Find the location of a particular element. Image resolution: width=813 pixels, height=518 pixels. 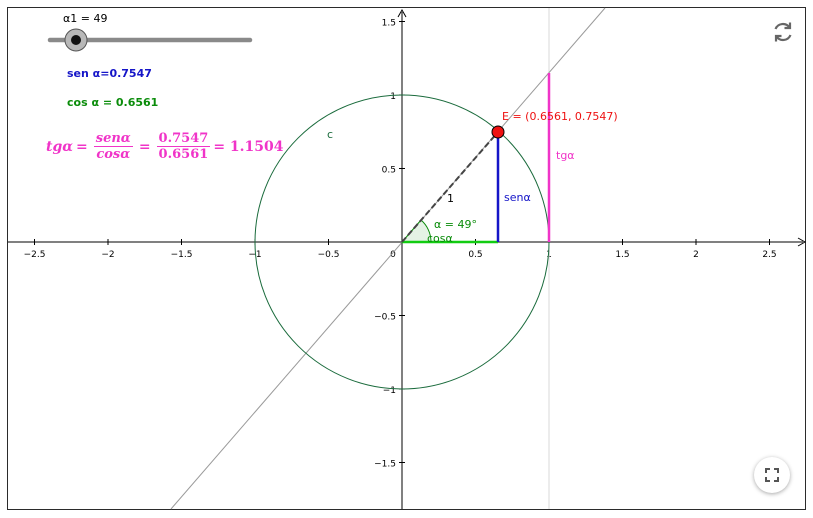

y-tick-label: 1.5 is located at coordinates (389, 24).